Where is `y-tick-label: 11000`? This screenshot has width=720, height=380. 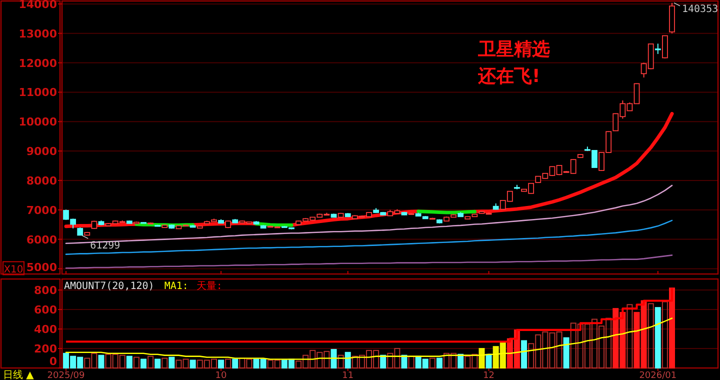
y-tick-label: 11000 is located at coordinates (38, 93).